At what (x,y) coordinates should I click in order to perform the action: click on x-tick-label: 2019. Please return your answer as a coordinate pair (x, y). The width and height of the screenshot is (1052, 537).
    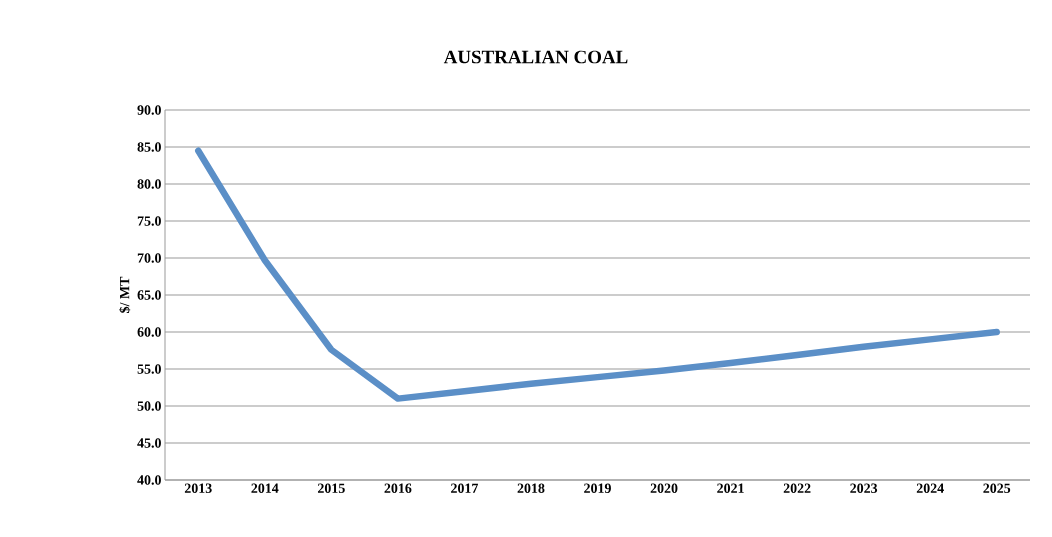
    Looking at the image, I should click on (597, 488).